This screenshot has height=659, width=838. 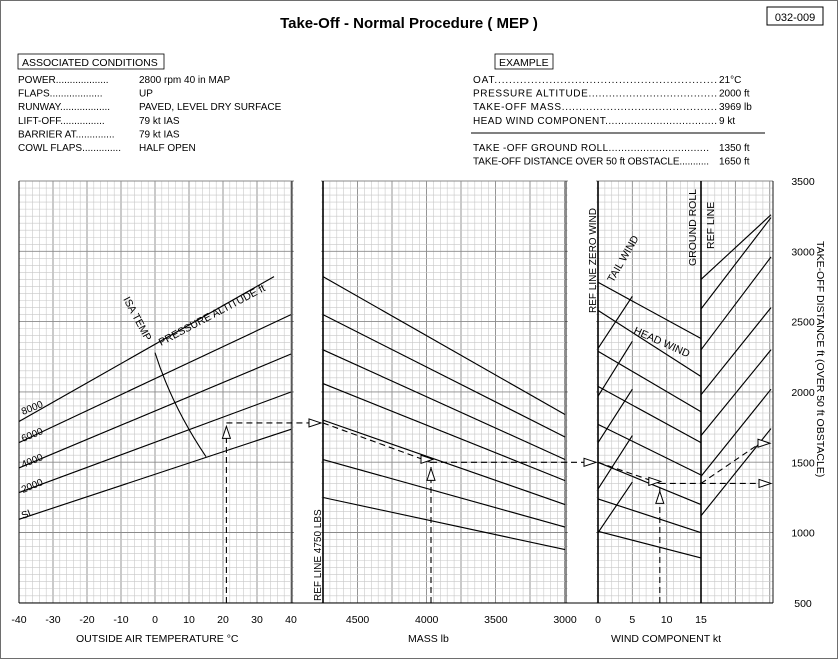 I want to click on condition-value: HALF OPEN, so click(x=167, y=148).